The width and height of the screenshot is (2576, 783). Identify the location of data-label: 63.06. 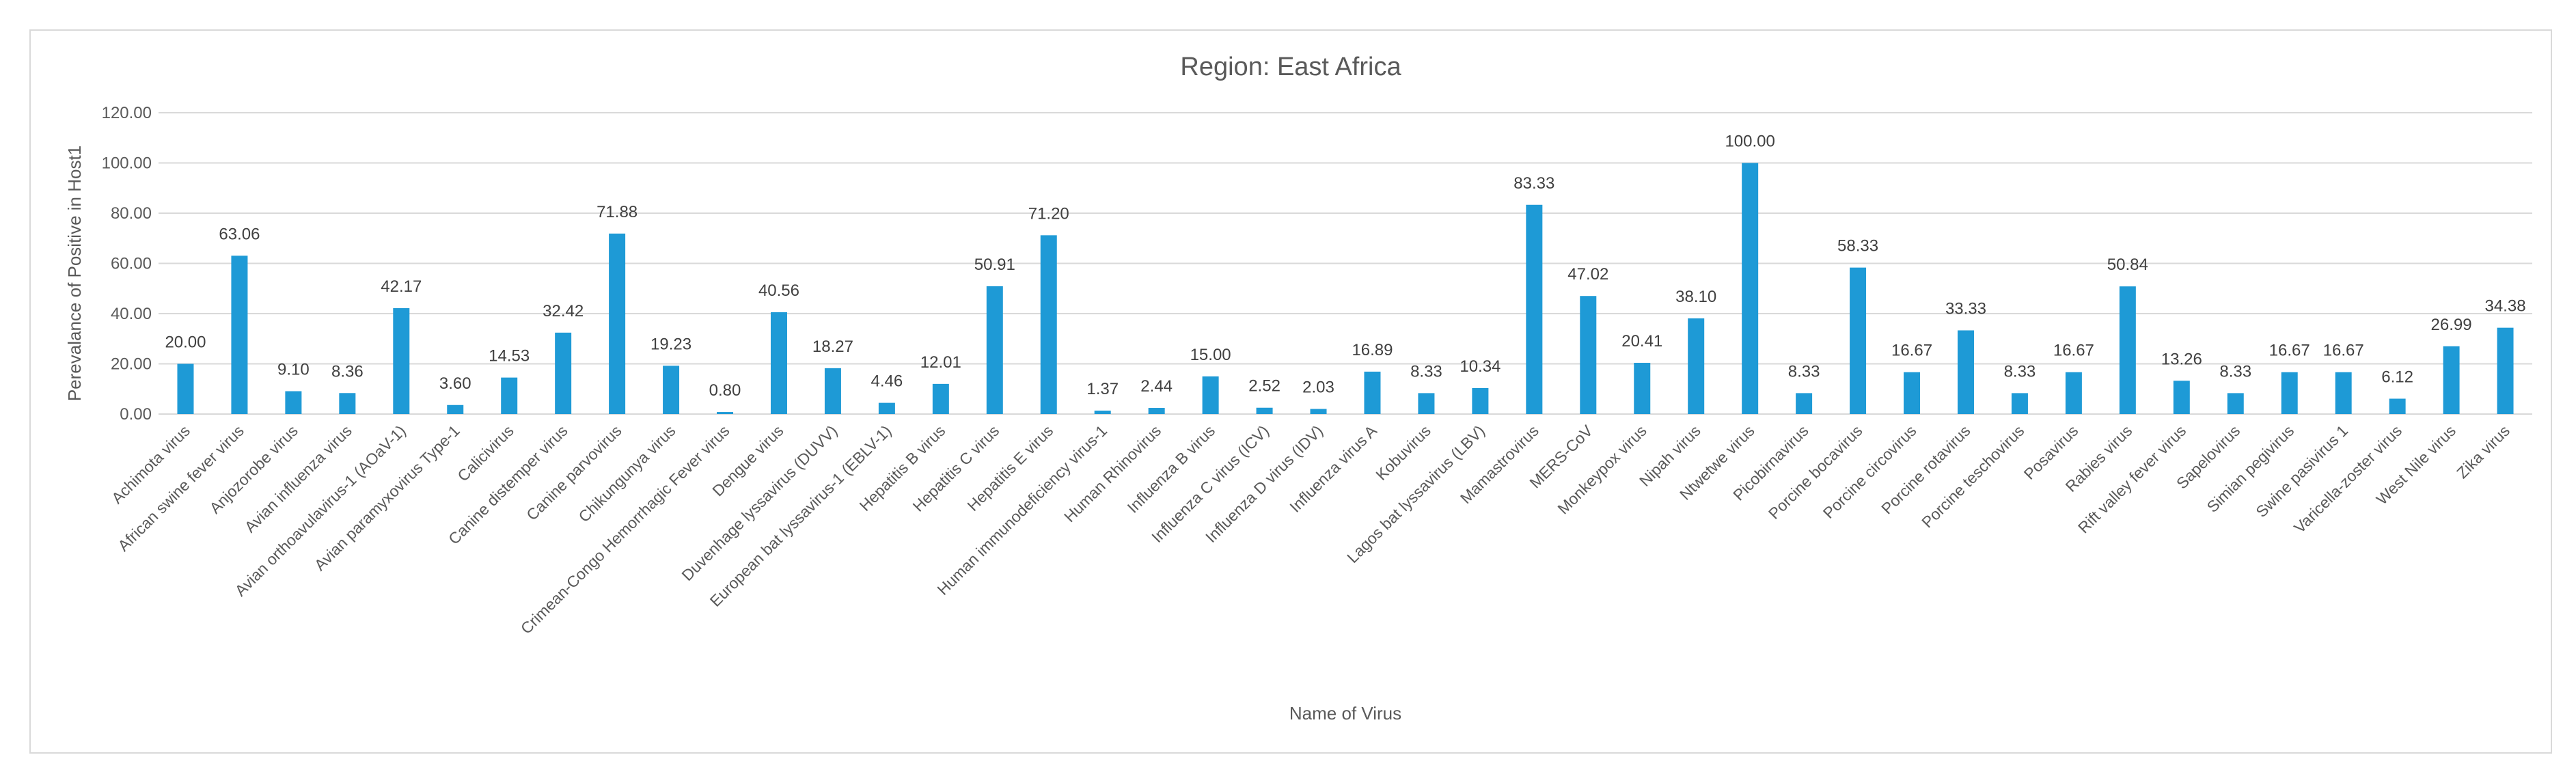
(239, 234).